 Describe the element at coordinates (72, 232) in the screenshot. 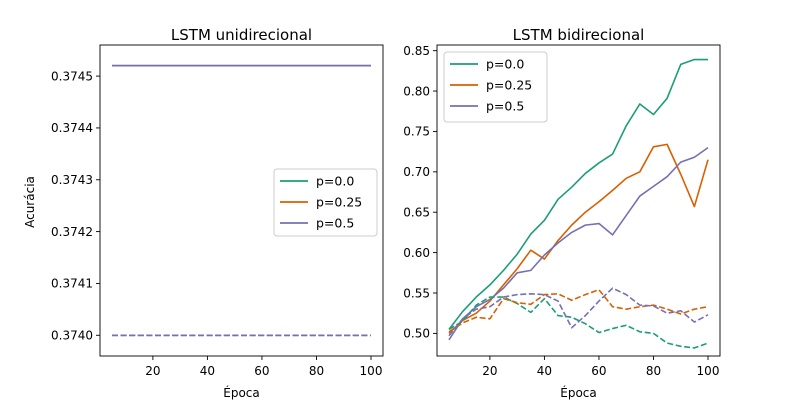

I see `y-tick-label: 0.3742` at that location.